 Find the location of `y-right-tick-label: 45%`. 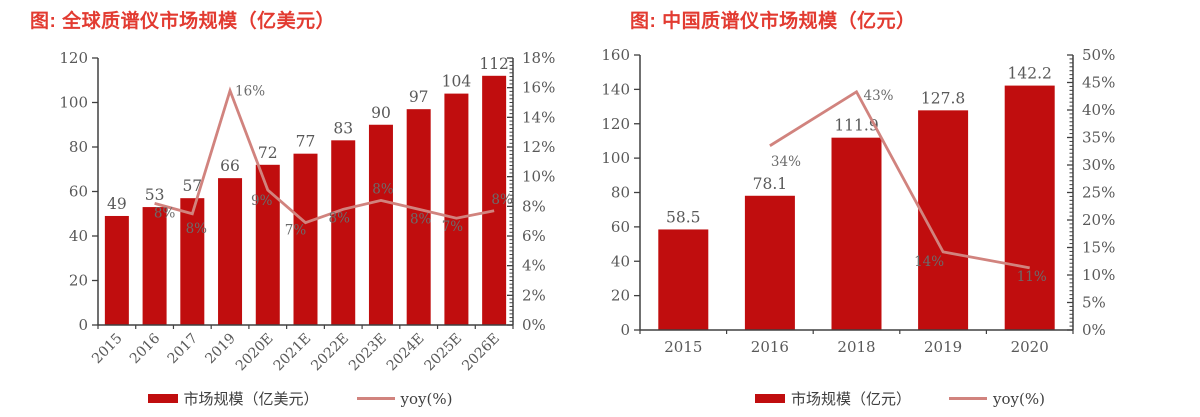

y-right-tick-label: 45% is located at coordinates (1098, 83).